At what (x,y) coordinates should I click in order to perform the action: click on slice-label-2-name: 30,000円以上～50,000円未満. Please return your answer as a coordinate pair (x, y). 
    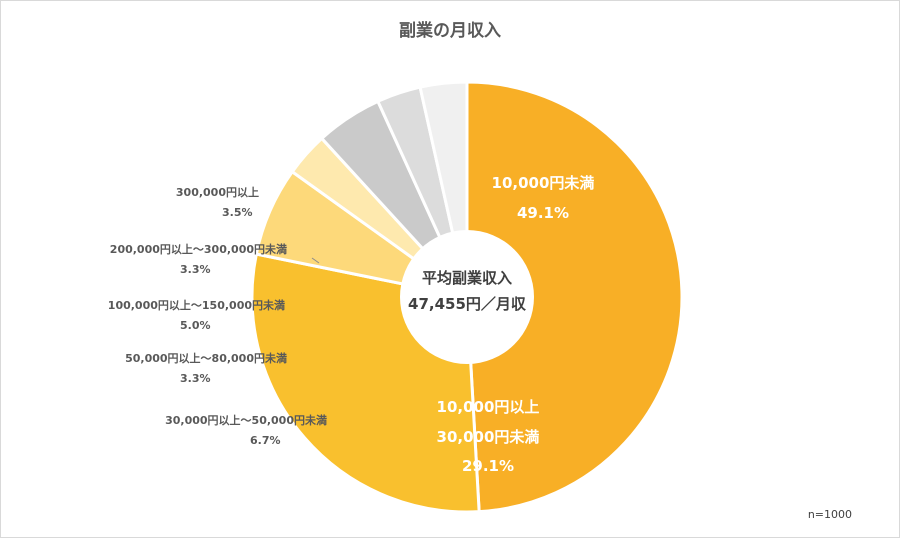
    Looking at the image, I should click on (246, 420).